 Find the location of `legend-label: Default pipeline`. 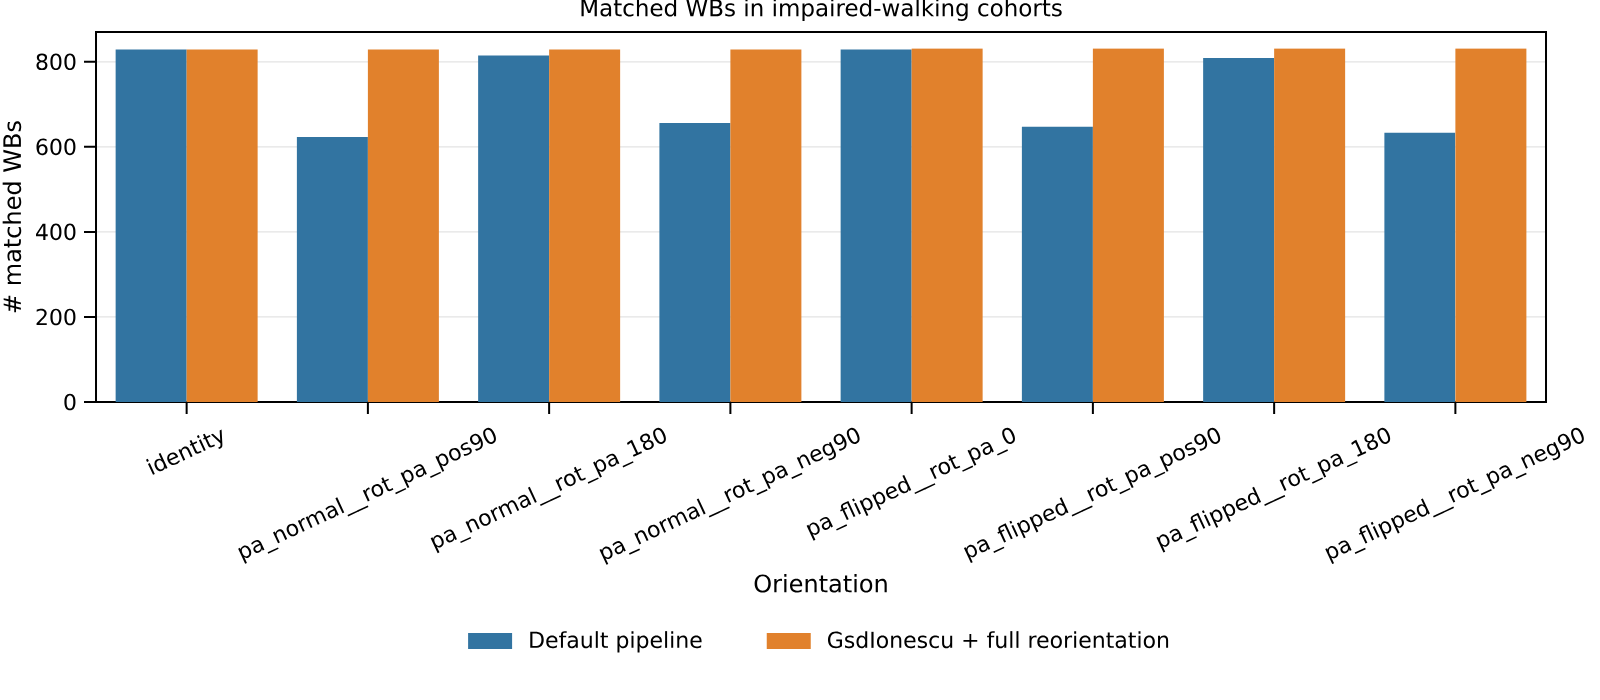

legend-label: Default pipeline is located at coordinates (616, 642).